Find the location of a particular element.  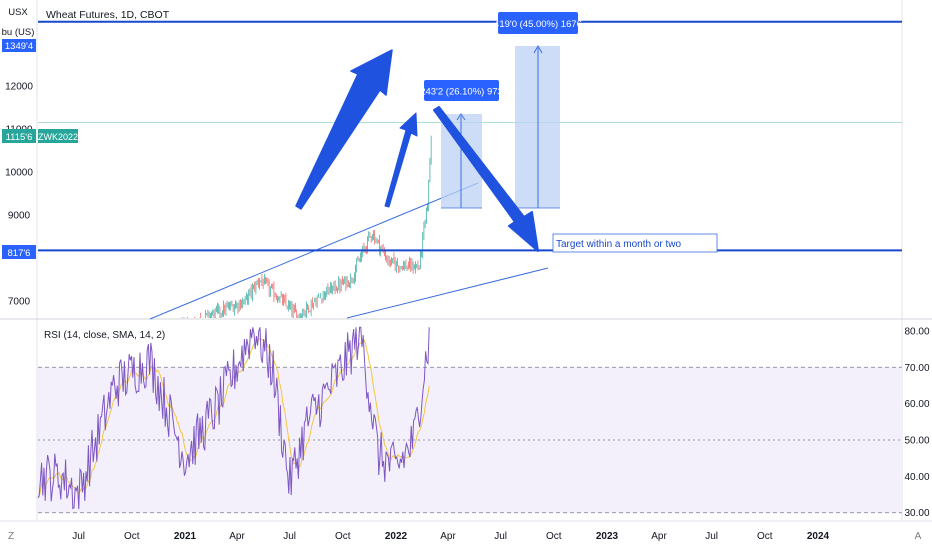

resistance-badge-bg is located at coordinates (19, 45).